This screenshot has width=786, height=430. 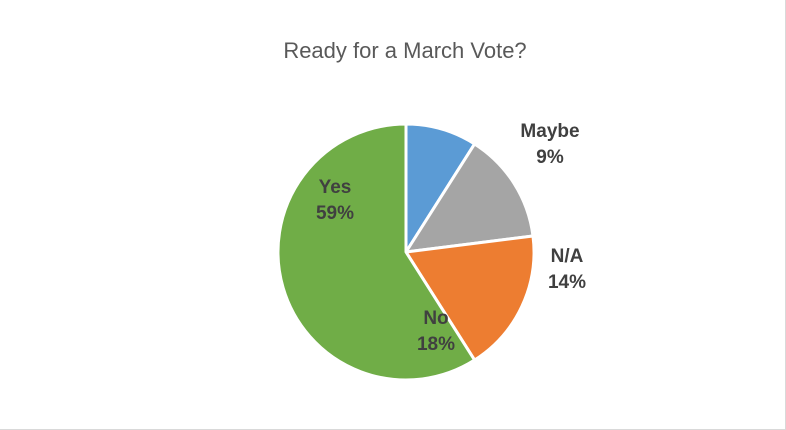 I want to click on data-label-percent-maybe: 9%, so click(x=550, y=157).